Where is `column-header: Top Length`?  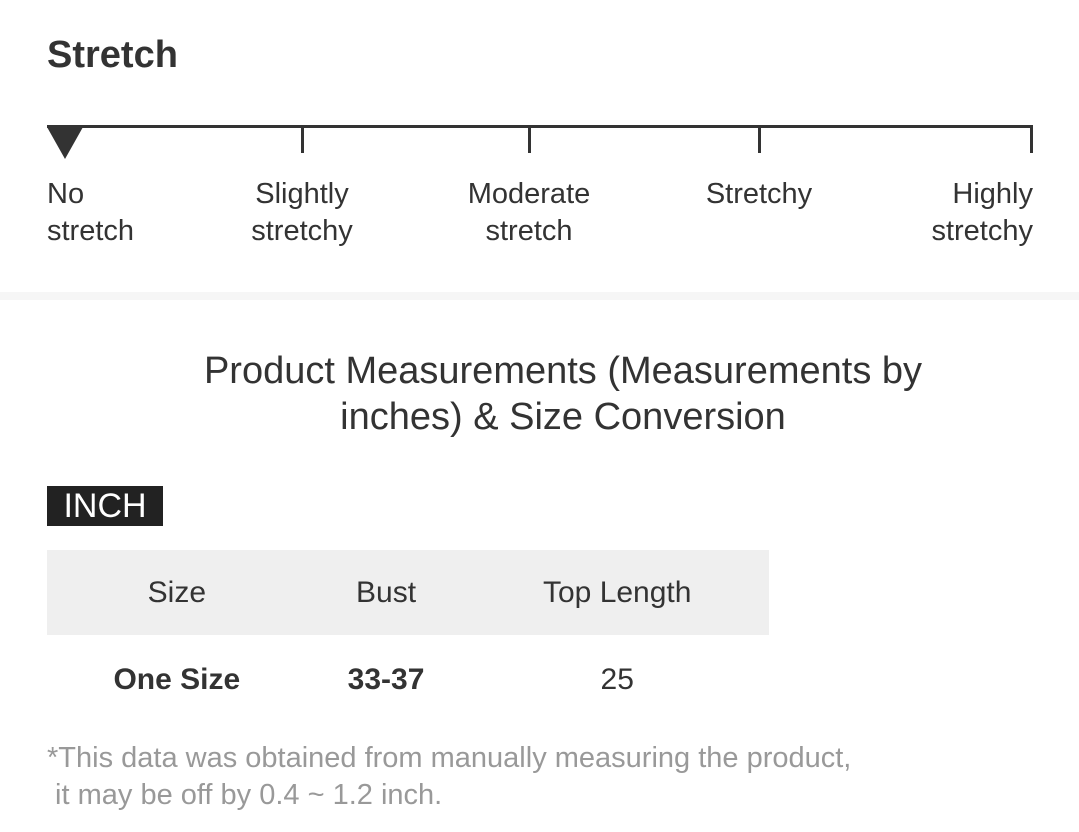 column-header: Top Length is located at coordinates (617, 592).